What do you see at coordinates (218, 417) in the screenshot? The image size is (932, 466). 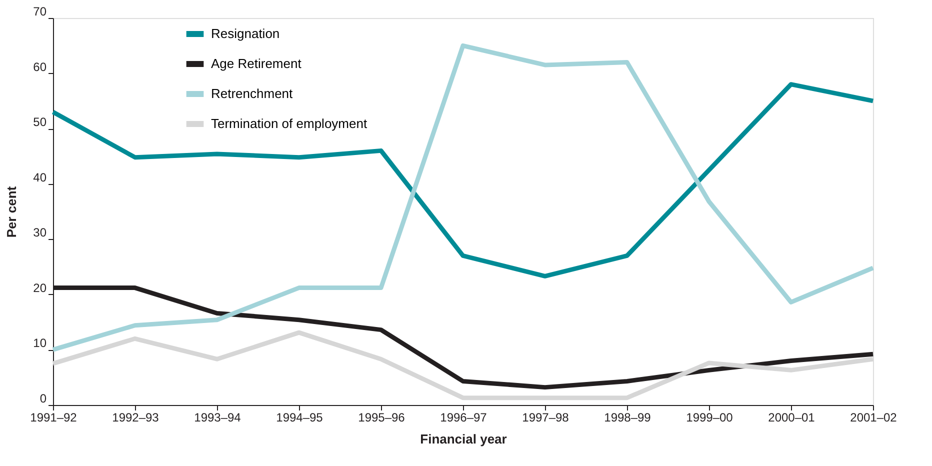 I see `x-tick-label: 1993–94` at bounding box center [218, 417].